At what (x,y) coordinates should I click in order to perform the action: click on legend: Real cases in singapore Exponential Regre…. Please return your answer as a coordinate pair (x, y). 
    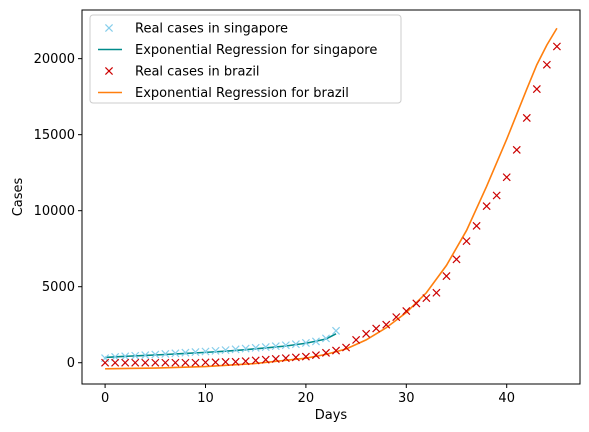
    Looking at the image, I should click on (245, 59).